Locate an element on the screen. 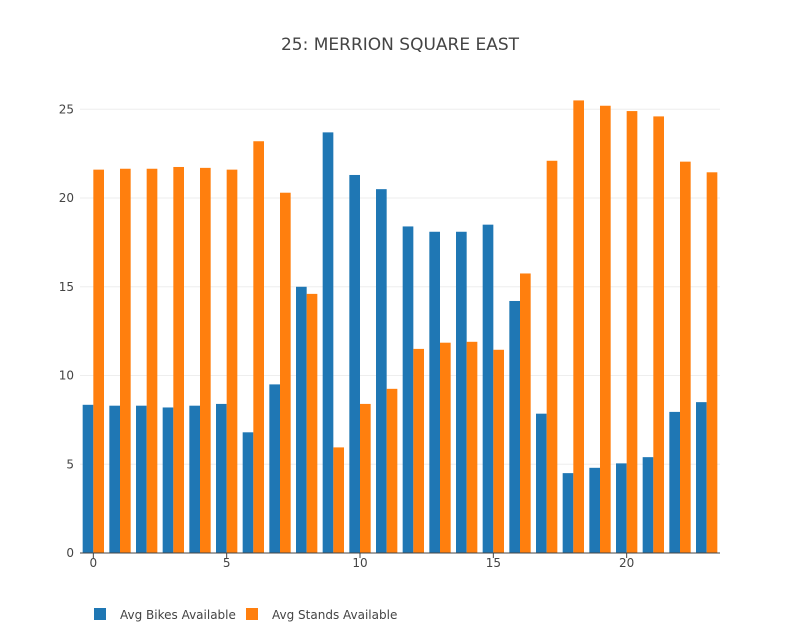  legend-swatch-bikes is located at coordinates (100, 614).